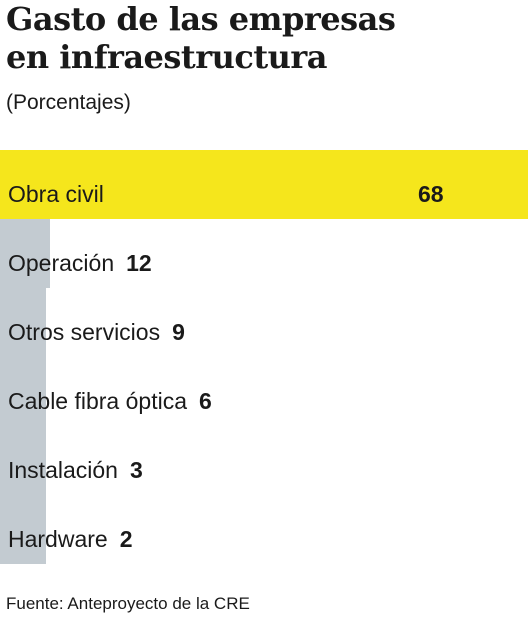  What do you see at coordinates (136, 470) in the screenshot?
I see `value-label-4: 3` at bounding box center [136, 470].